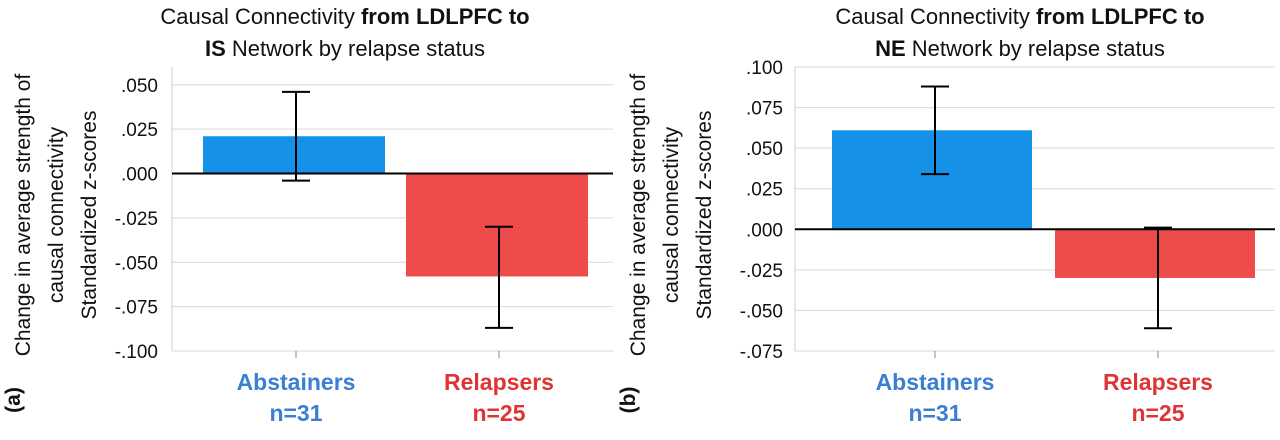  What do you see at coordinates (136, 352) in the screenshot?
I see `y-tick-label: -.100` at bounding box center [136, 352].